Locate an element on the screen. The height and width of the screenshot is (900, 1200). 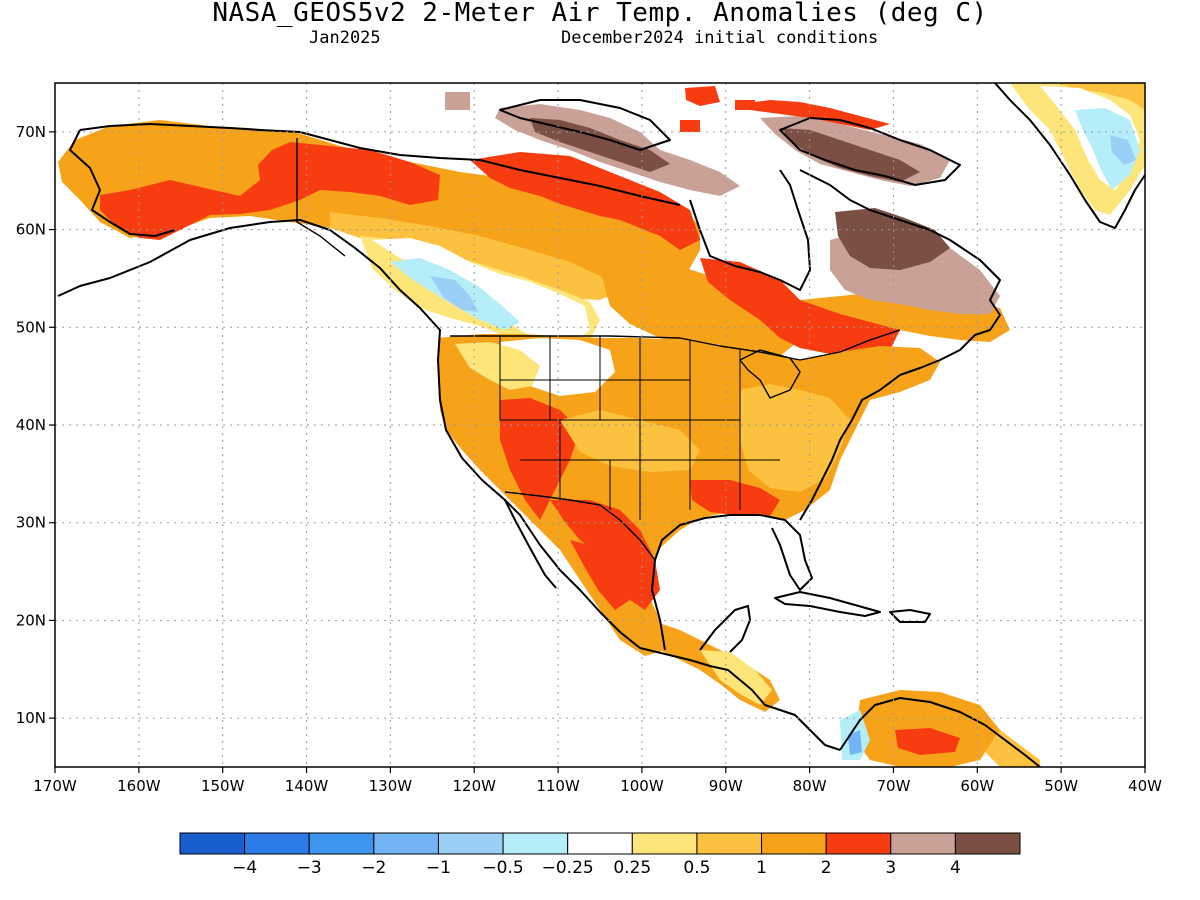
x-tick-label: 130W is located at coordinates (391, 786).